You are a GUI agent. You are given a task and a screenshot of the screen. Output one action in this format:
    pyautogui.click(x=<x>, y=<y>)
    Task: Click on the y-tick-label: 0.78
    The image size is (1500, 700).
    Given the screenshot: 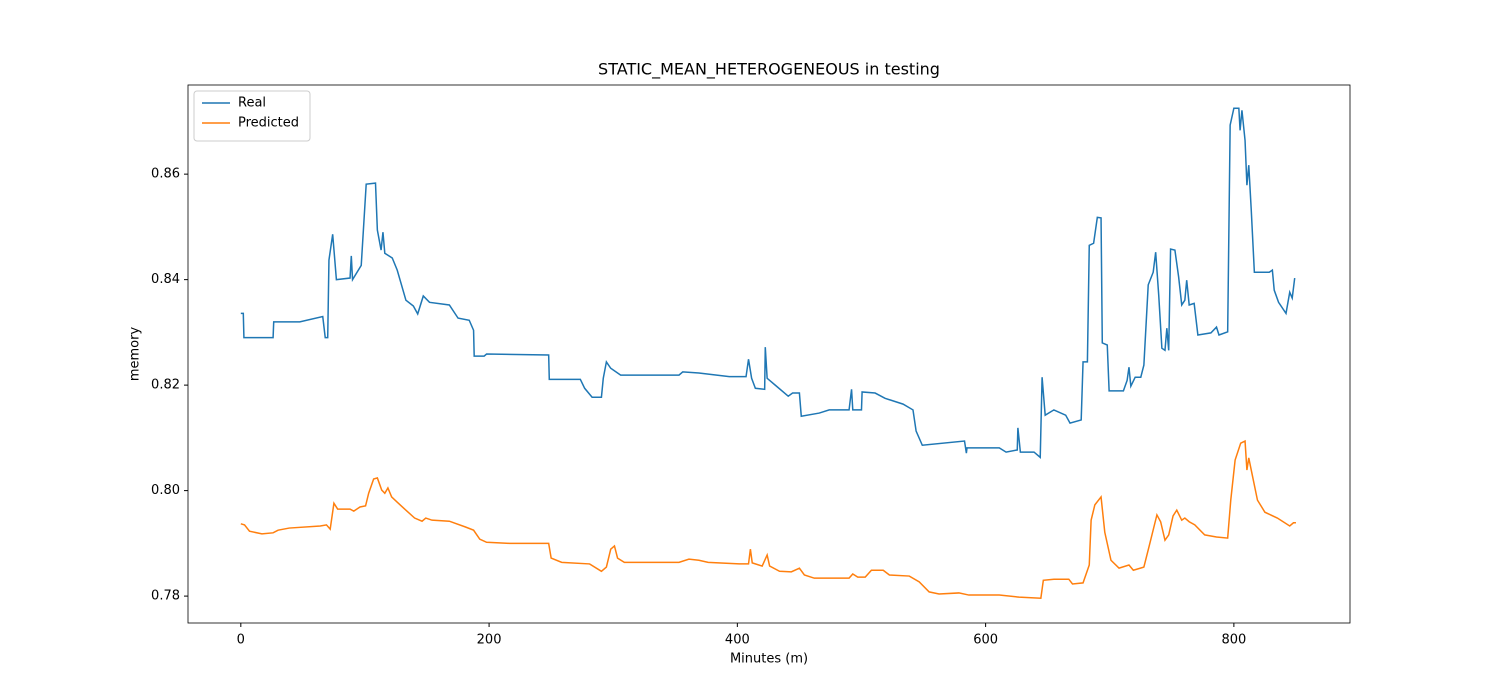 What is the action you would take?
    pyautogui.click(x=165, y=596)
    